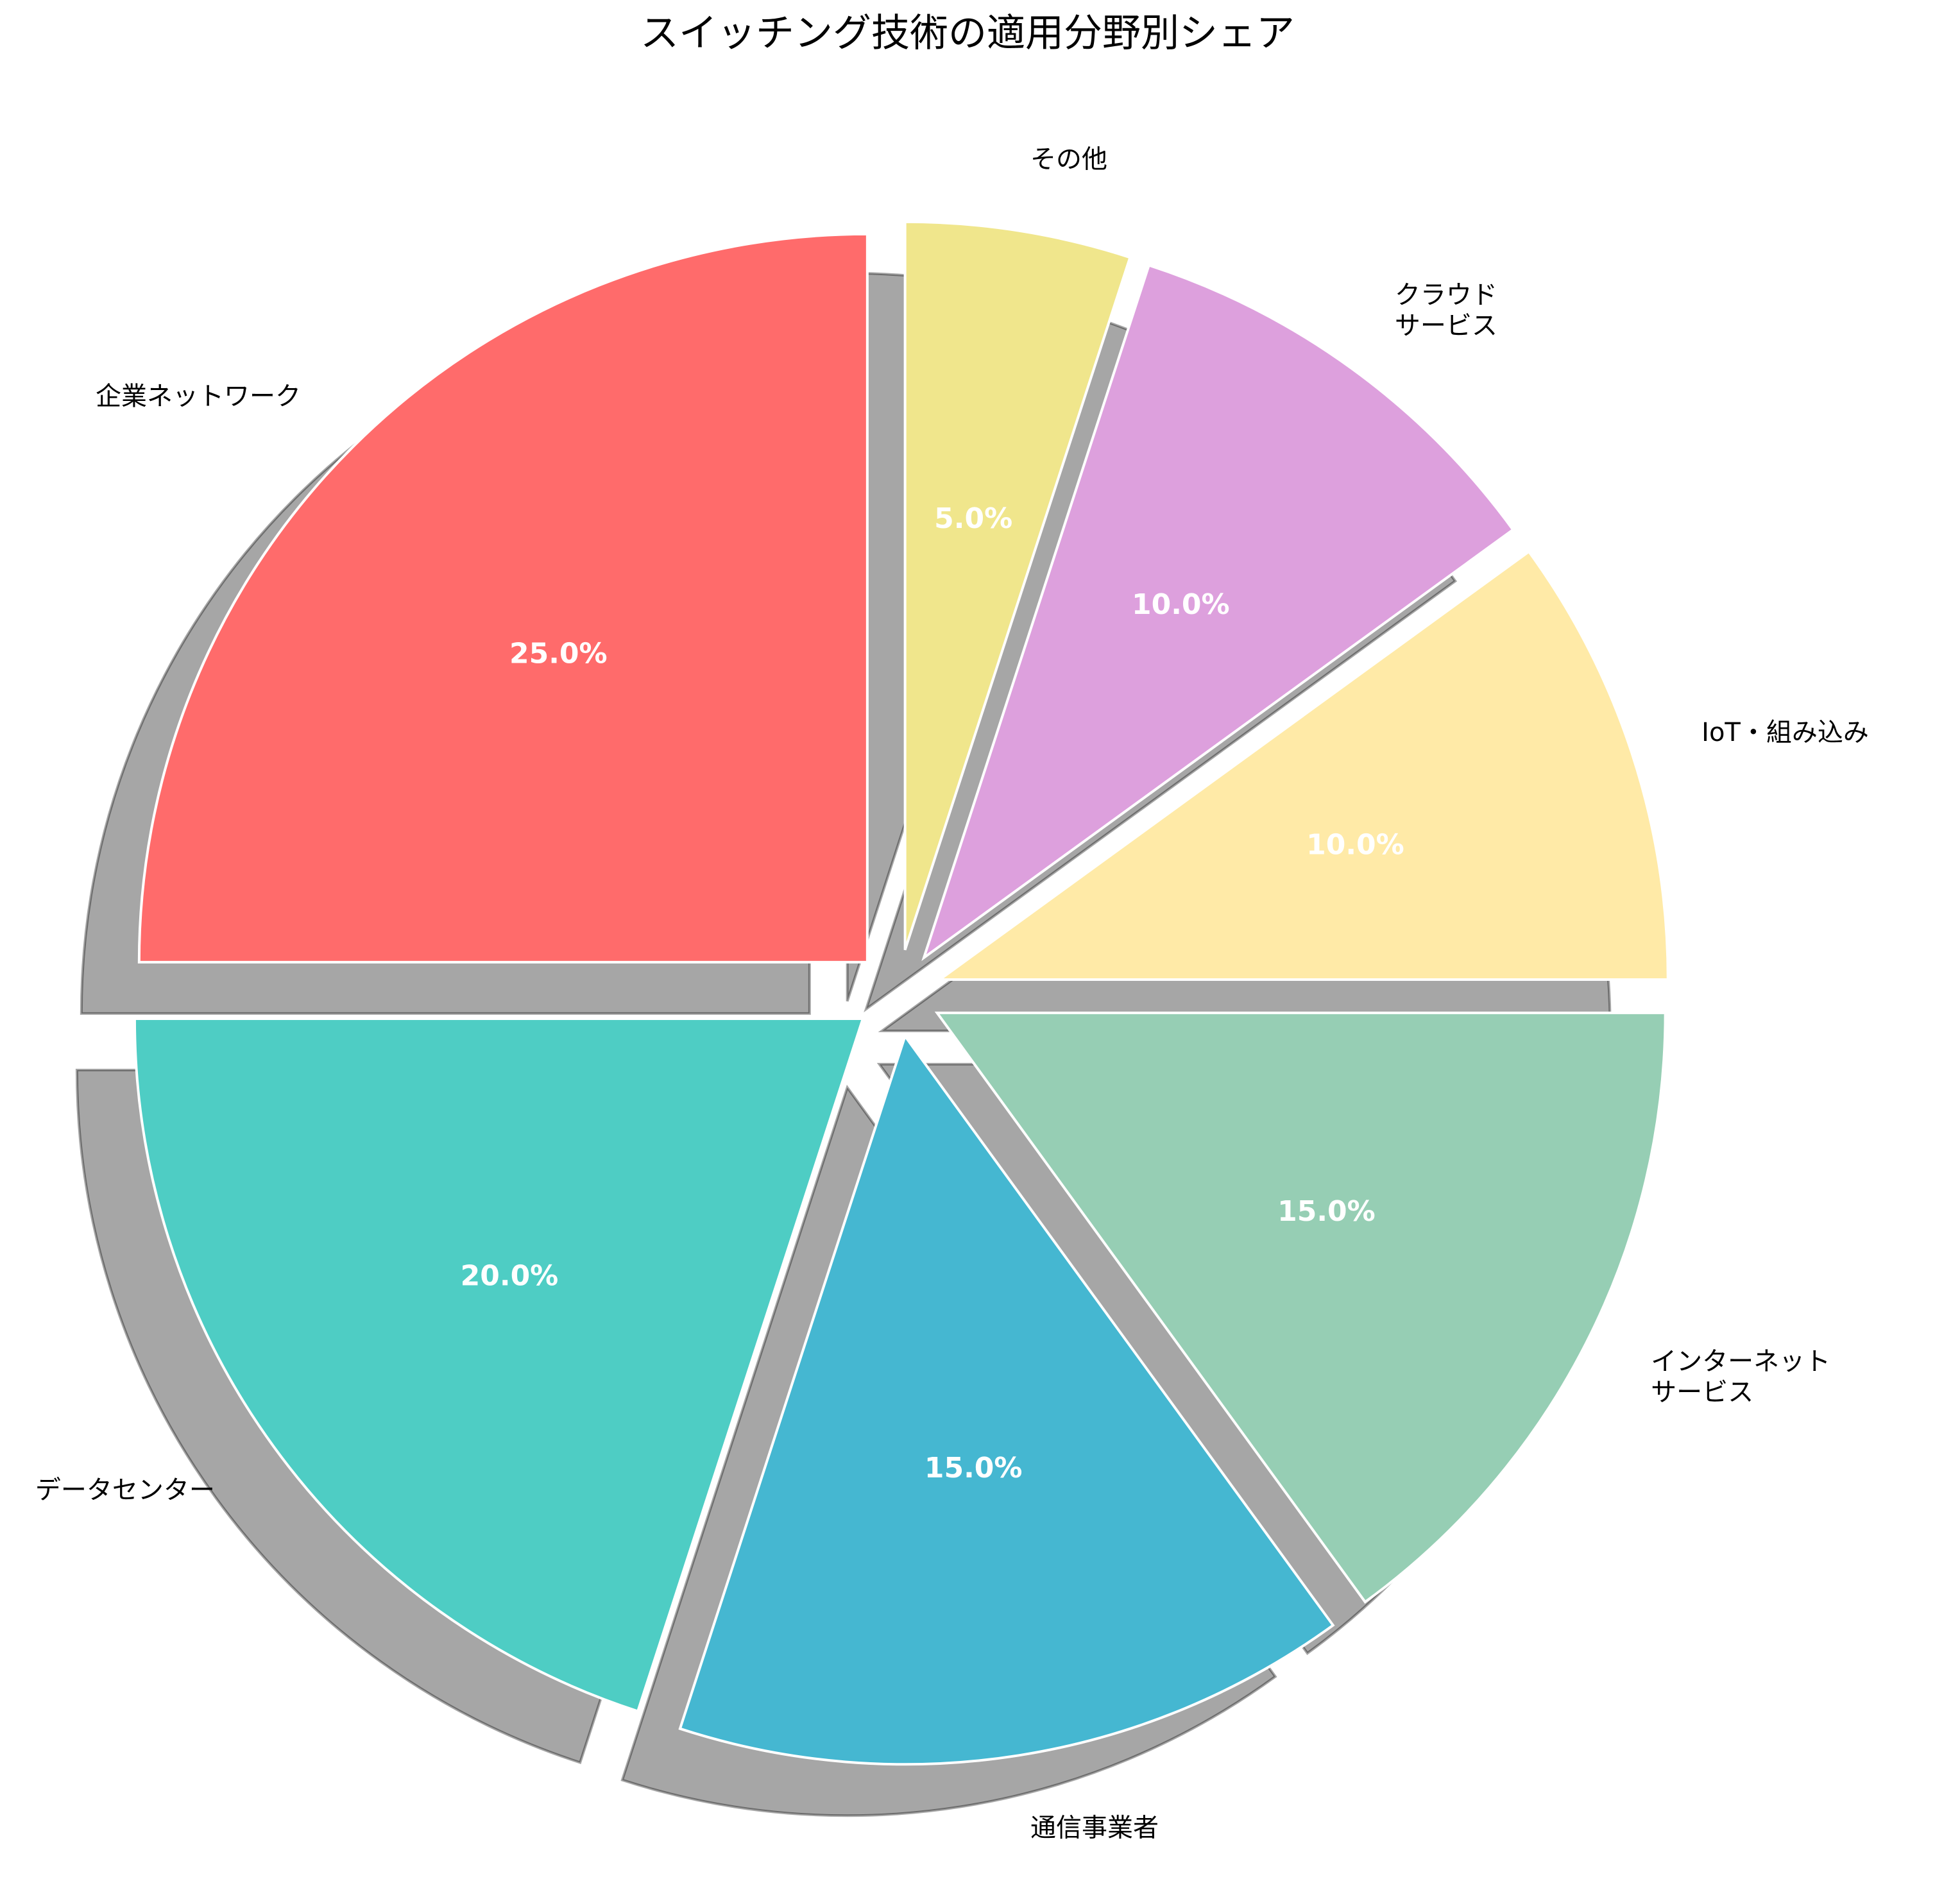 Image resolution: width=1935 pixels, height=1904 pixels. Describe the element at coordinates (973, 518) in the screenshot. I see `percent-label-6: 5.0%` at that location.